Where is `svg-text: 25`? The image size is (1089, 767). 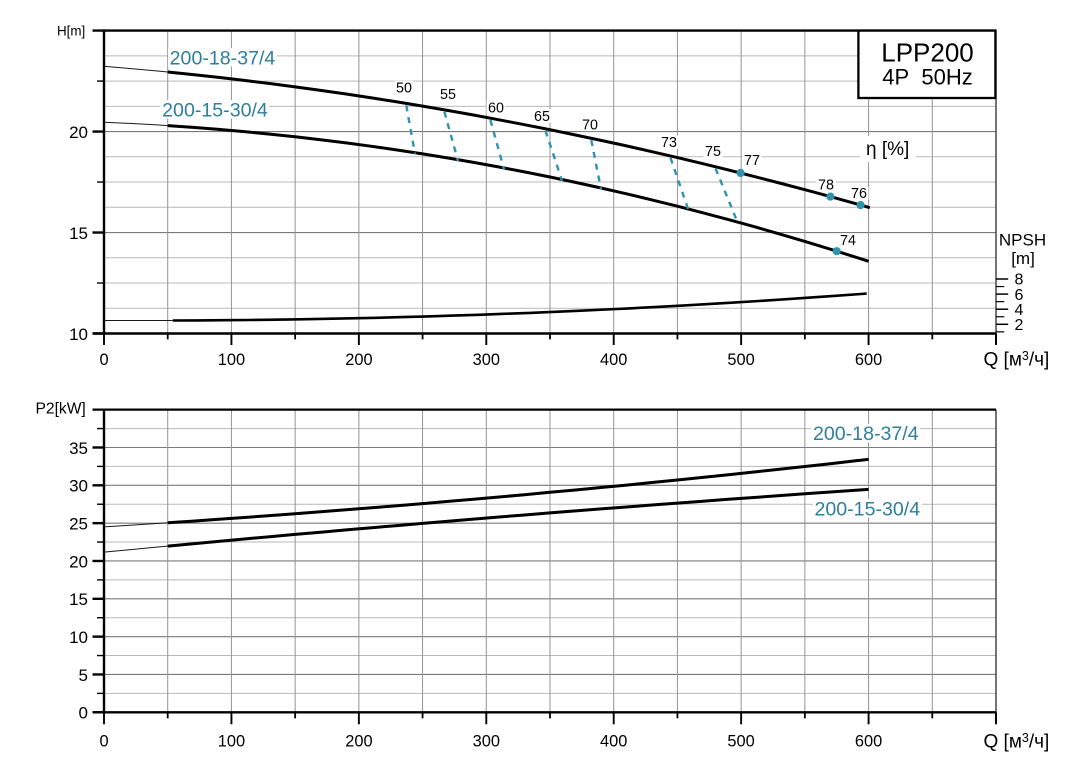
svg-text: 25 is located at coordinates (78, 524).